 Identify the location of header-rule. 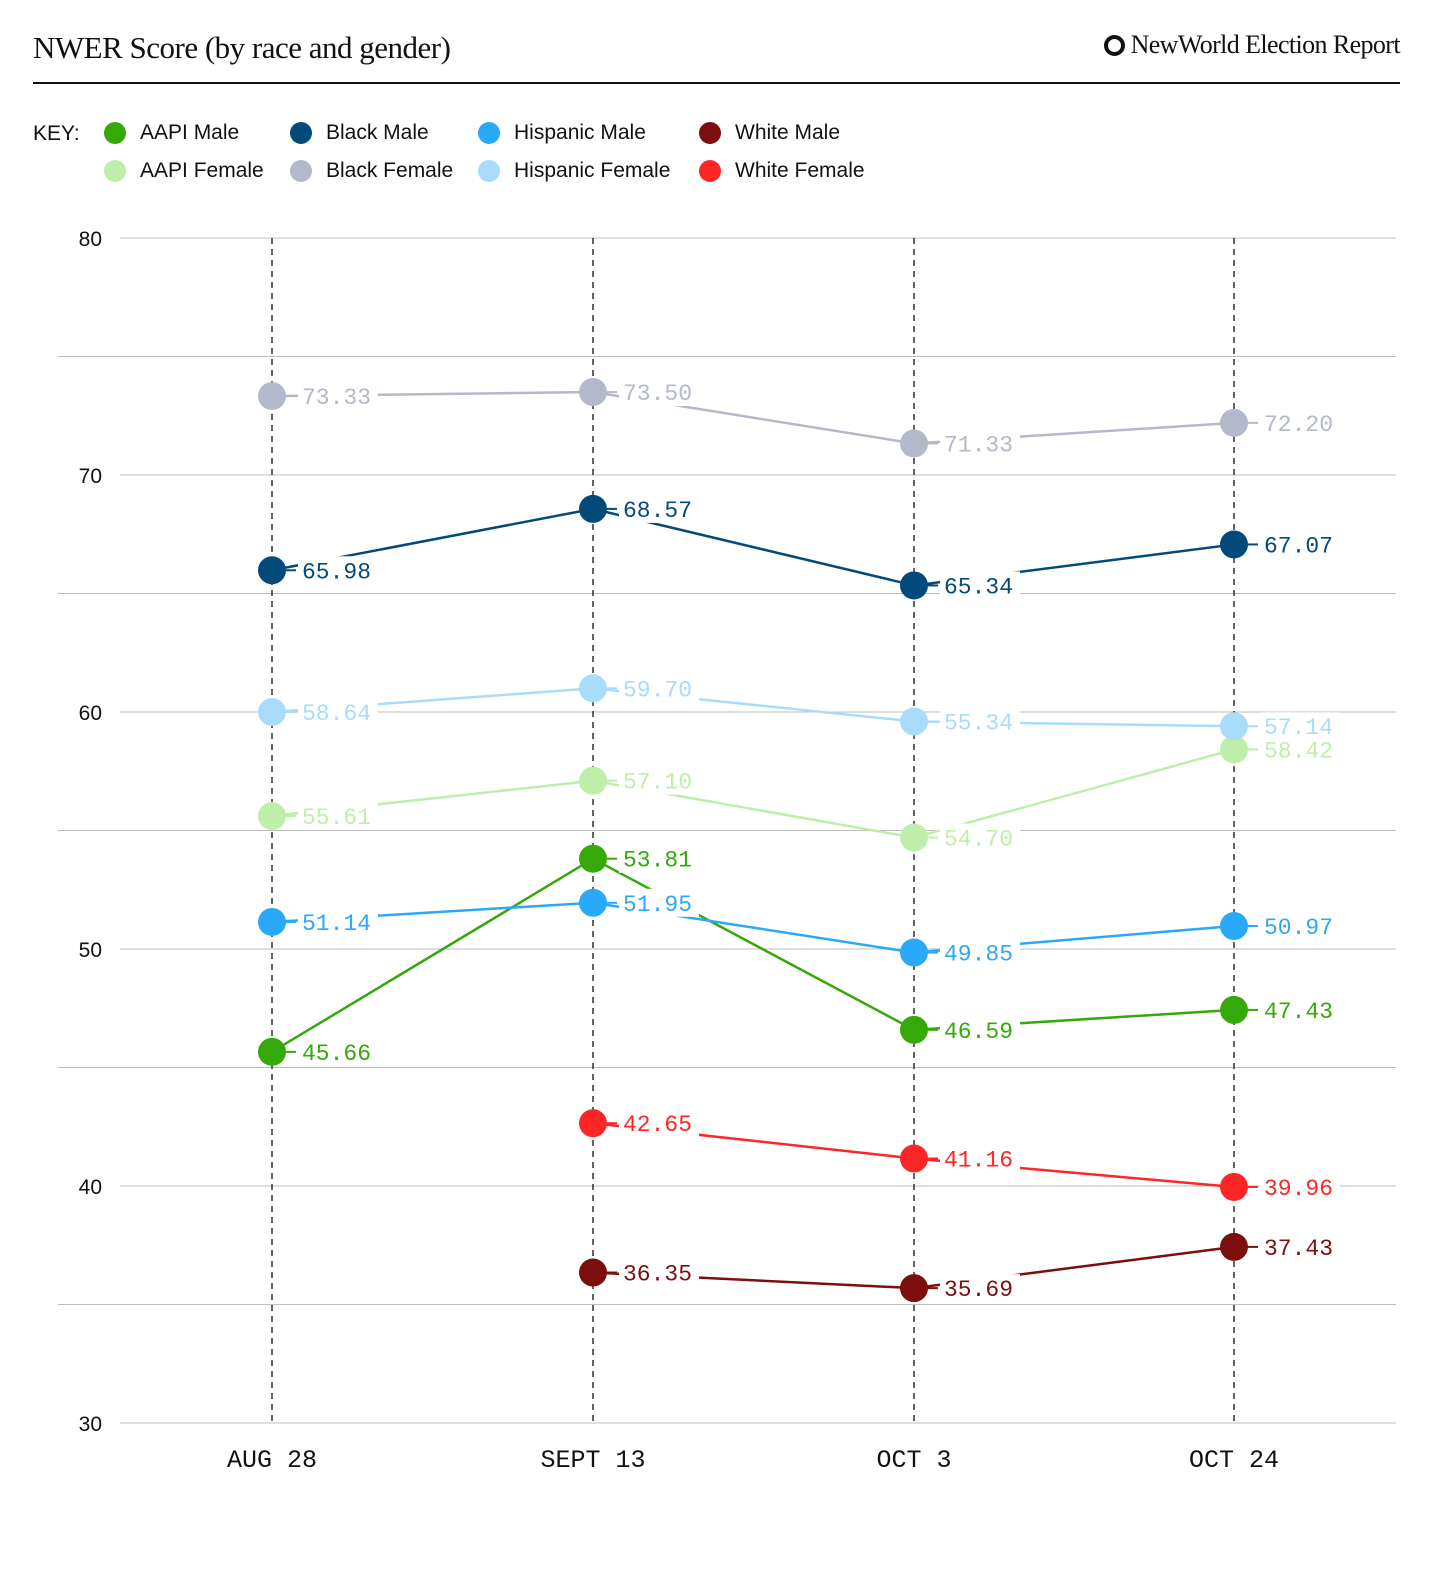
(716, 83).